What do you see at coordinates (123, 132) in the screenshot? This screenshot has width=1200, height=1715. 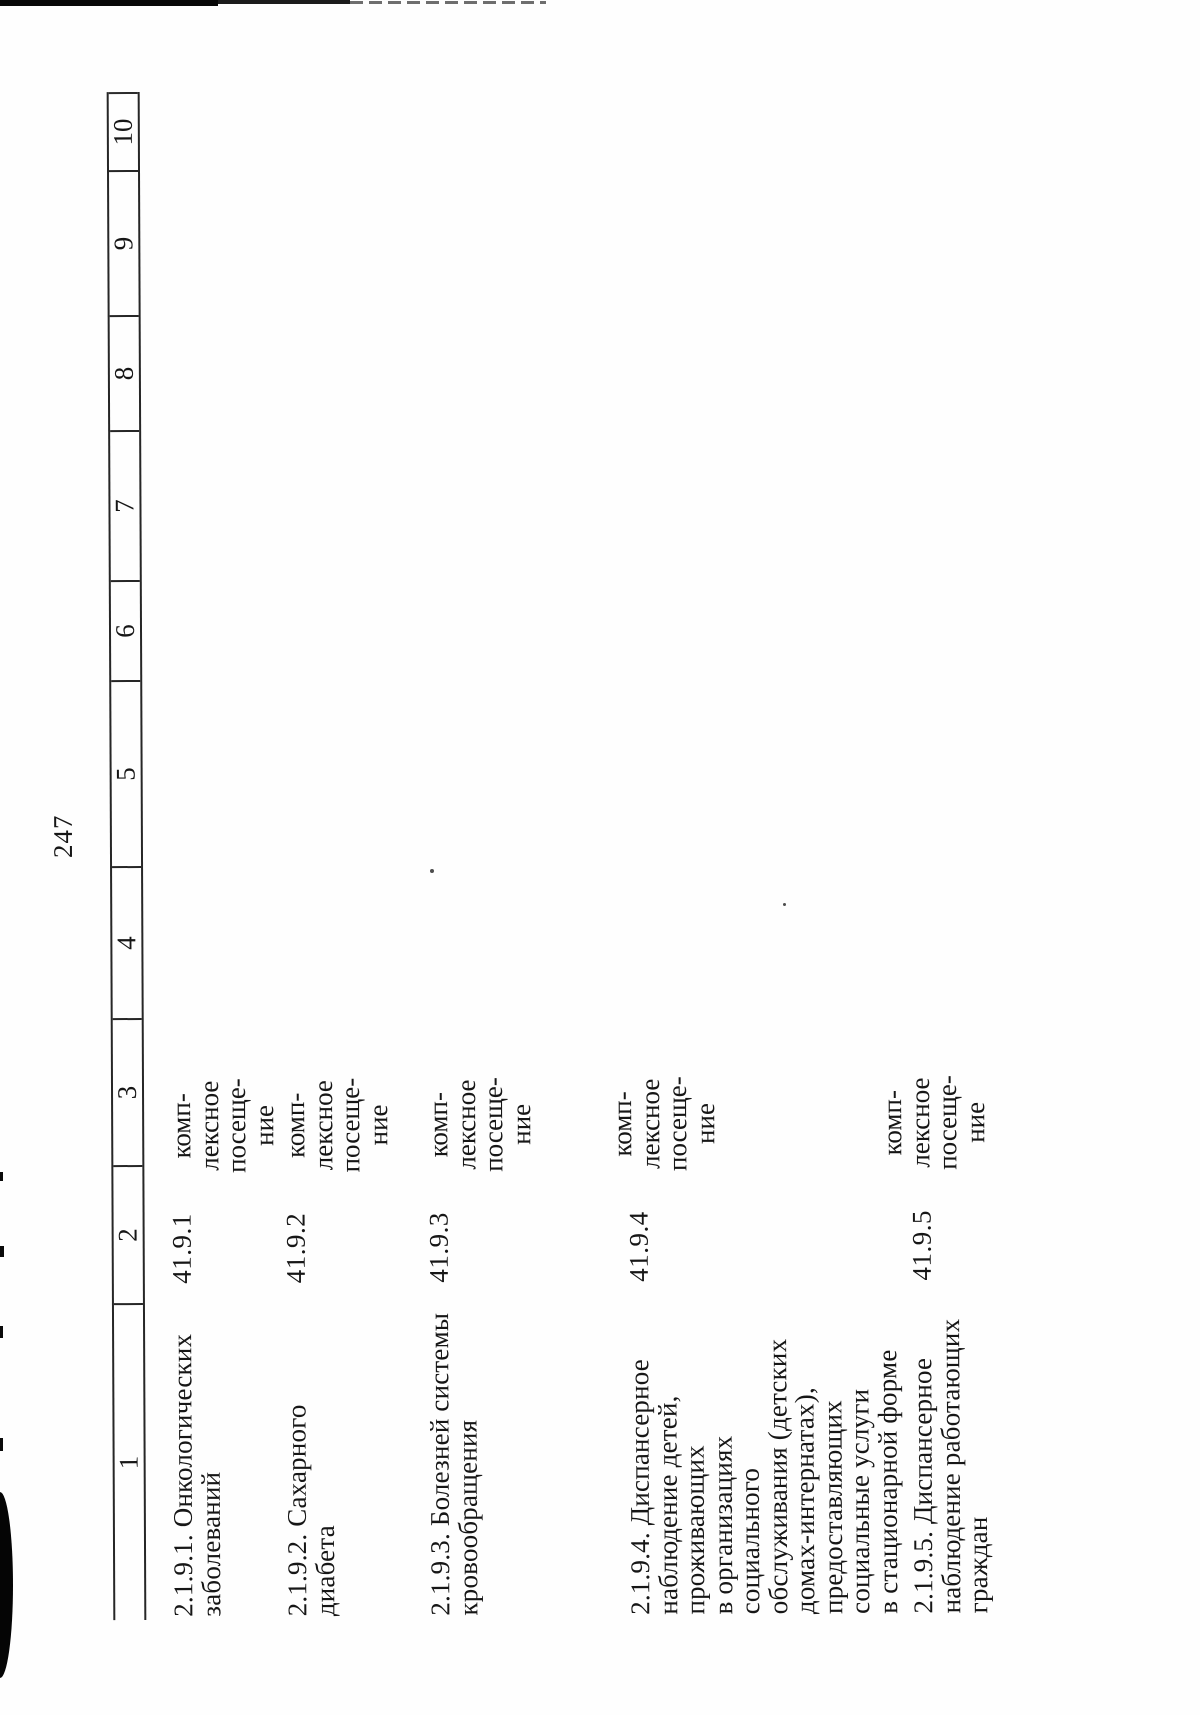 I see `header-cell-10: 10` at bounding box center [123, 132].